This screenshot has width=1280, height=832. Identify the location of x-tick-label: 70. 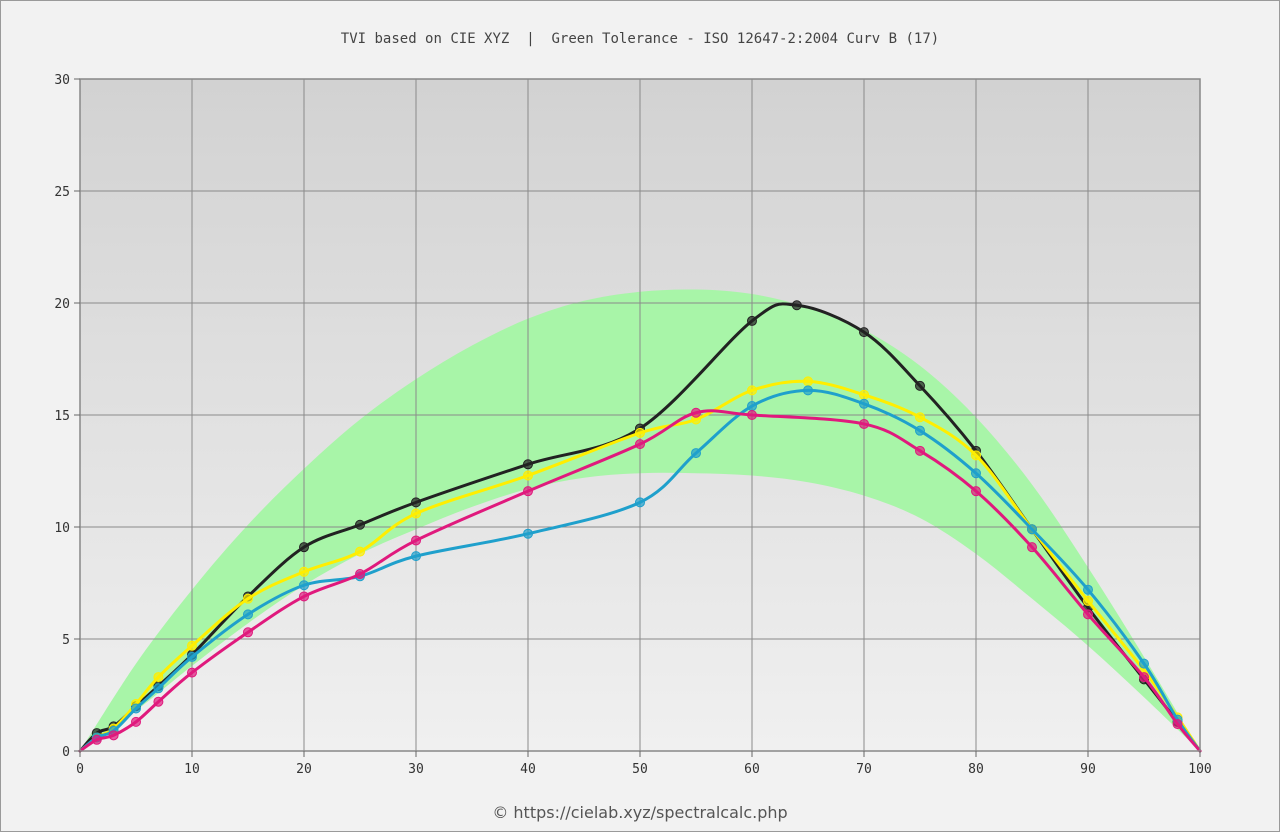
(864, 769).